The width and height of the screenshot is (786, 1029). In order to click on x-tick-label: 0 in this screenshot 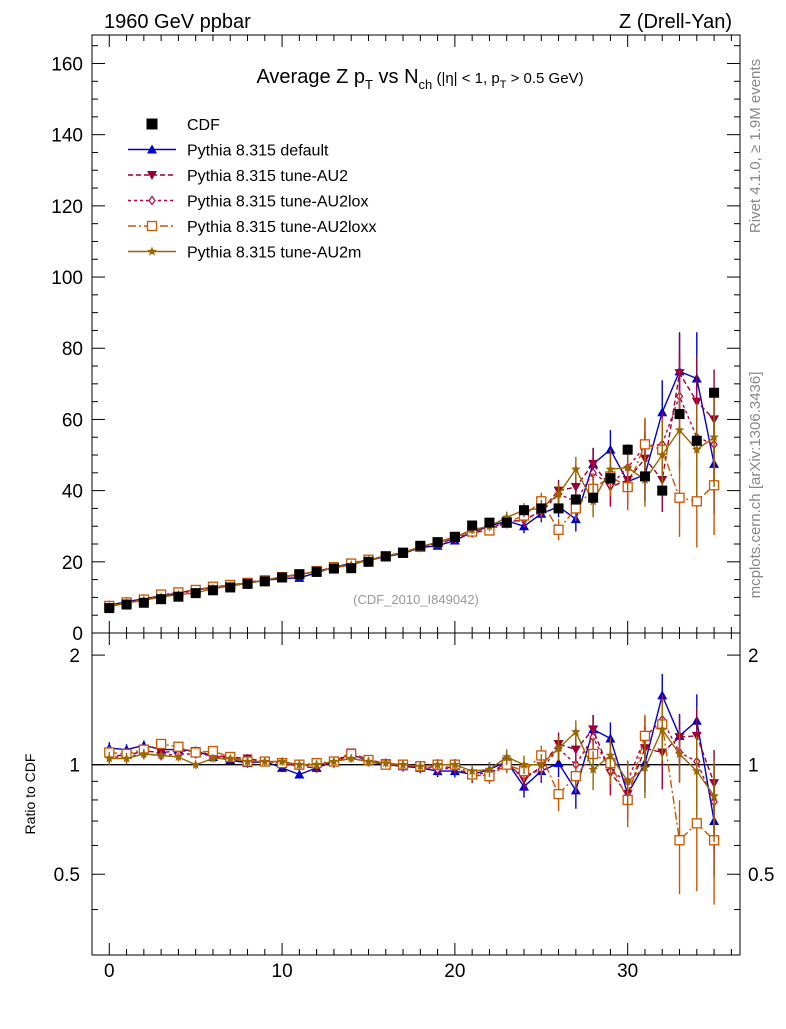, I will do `click(109, 971)`.